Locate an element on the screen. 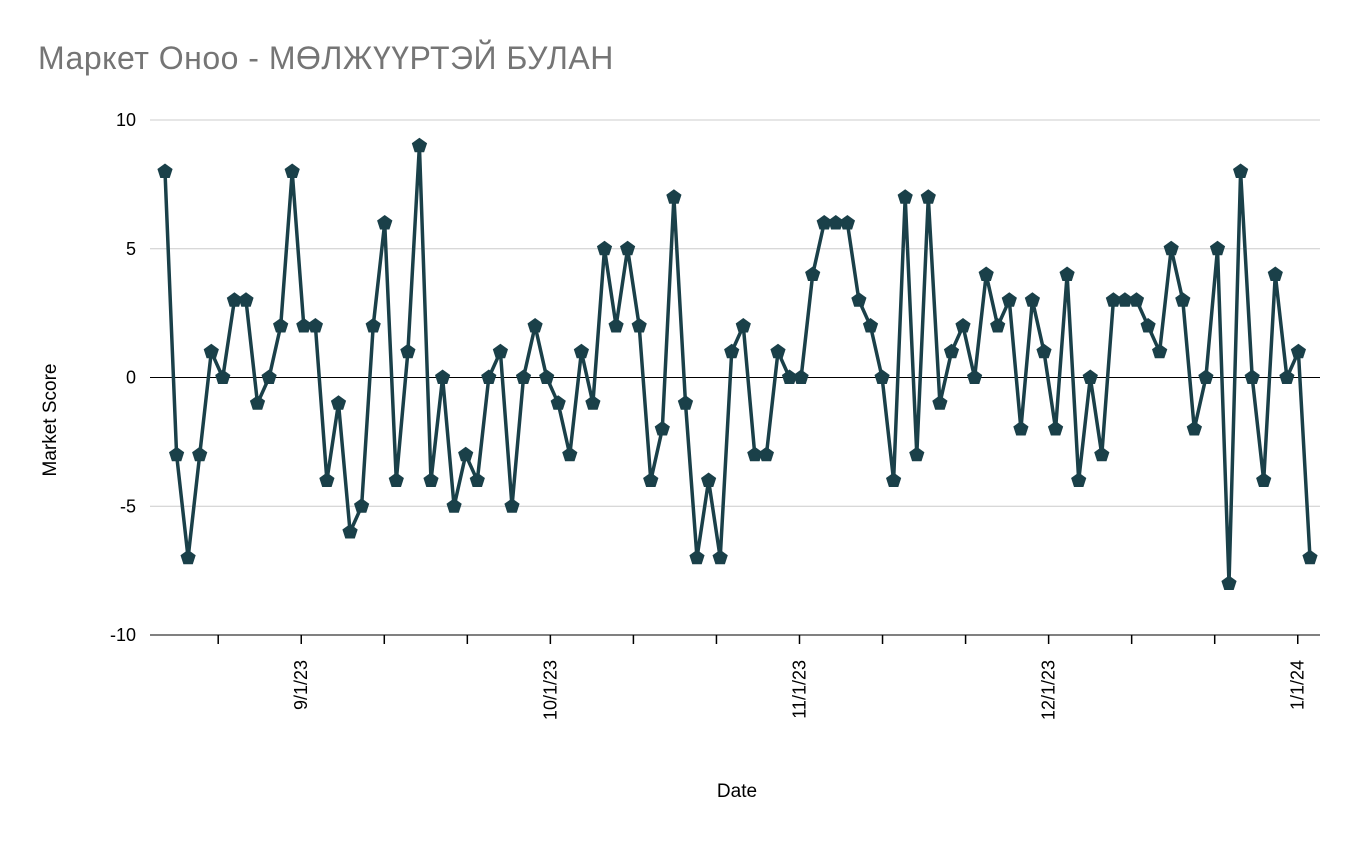 The height and width of the screenshot is (842, 1366). x-tick-label: 11/1/23 is located at coordinates (799, 689).